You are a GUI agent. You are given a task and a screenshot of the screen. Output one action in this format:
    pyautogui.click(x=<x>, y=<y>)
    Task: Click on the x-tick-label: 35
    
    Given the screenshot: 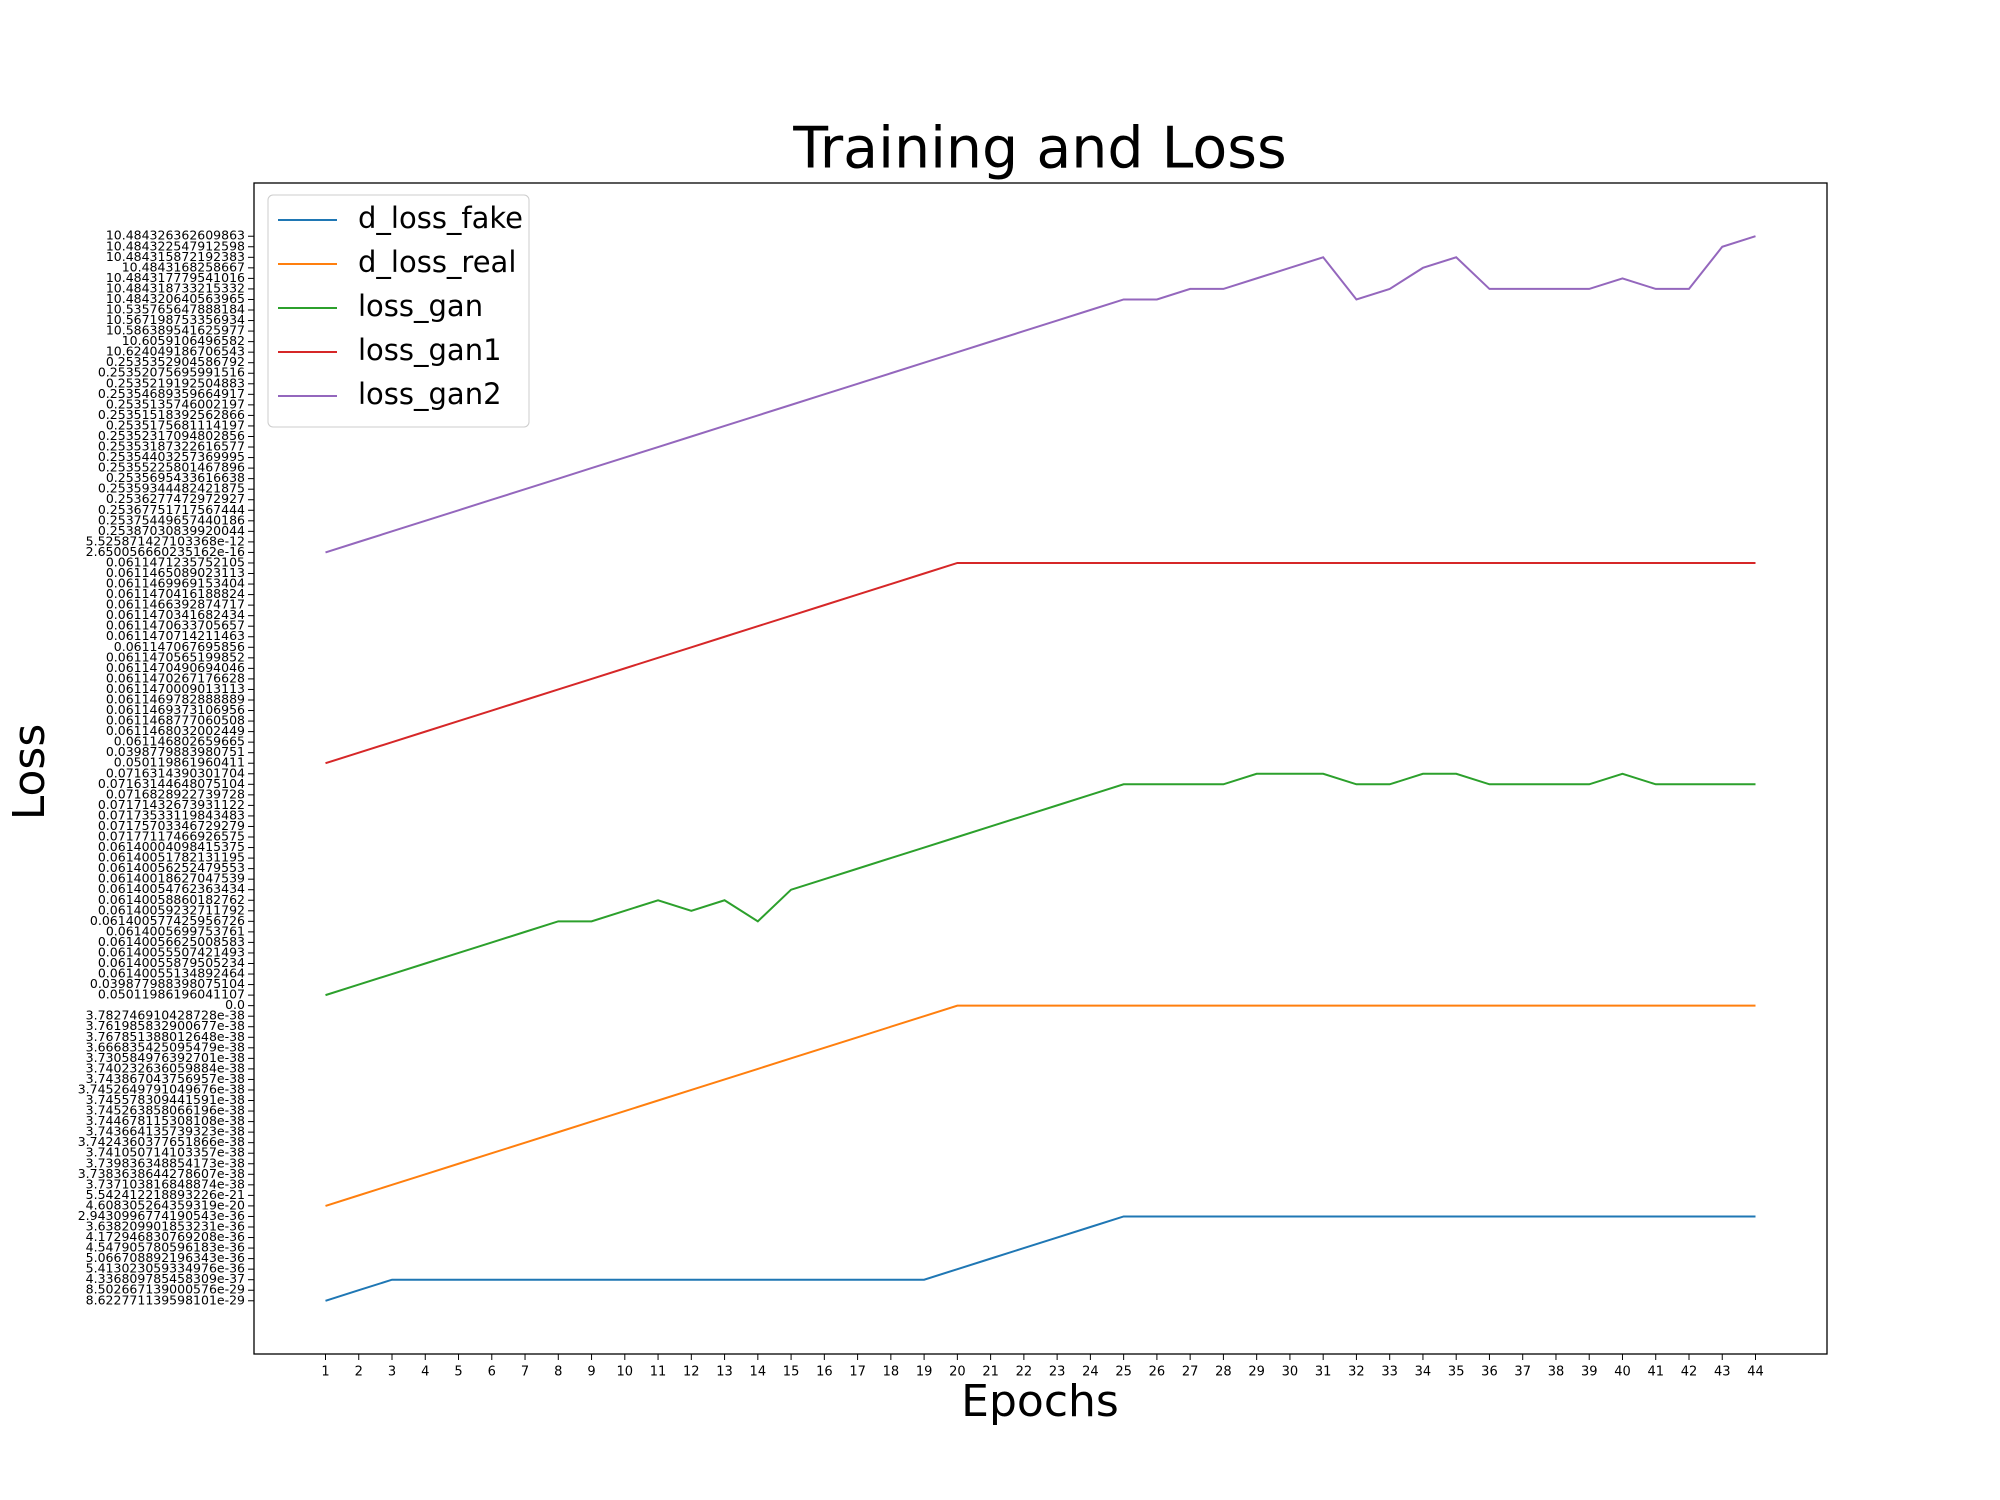 What is the action you would take?
    pyautogui.click(x=1456, y=1372)
    